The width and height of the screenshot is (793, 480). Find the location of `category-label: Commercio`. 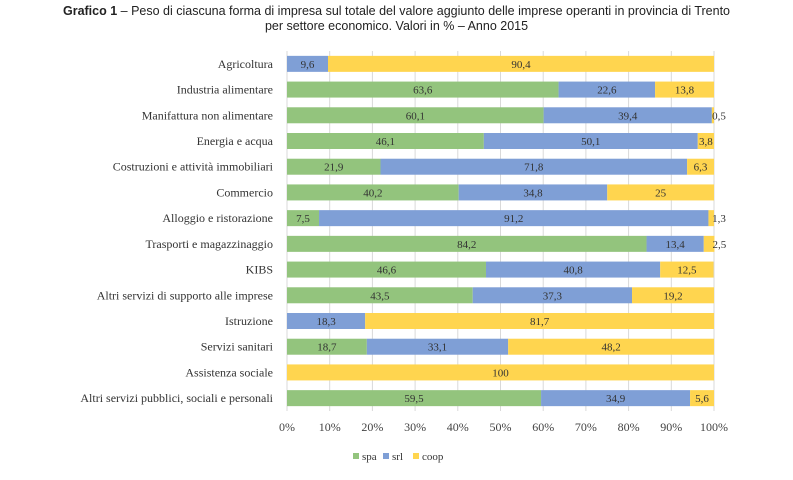

category-label: Commercio is located at coordinates (244, 192).